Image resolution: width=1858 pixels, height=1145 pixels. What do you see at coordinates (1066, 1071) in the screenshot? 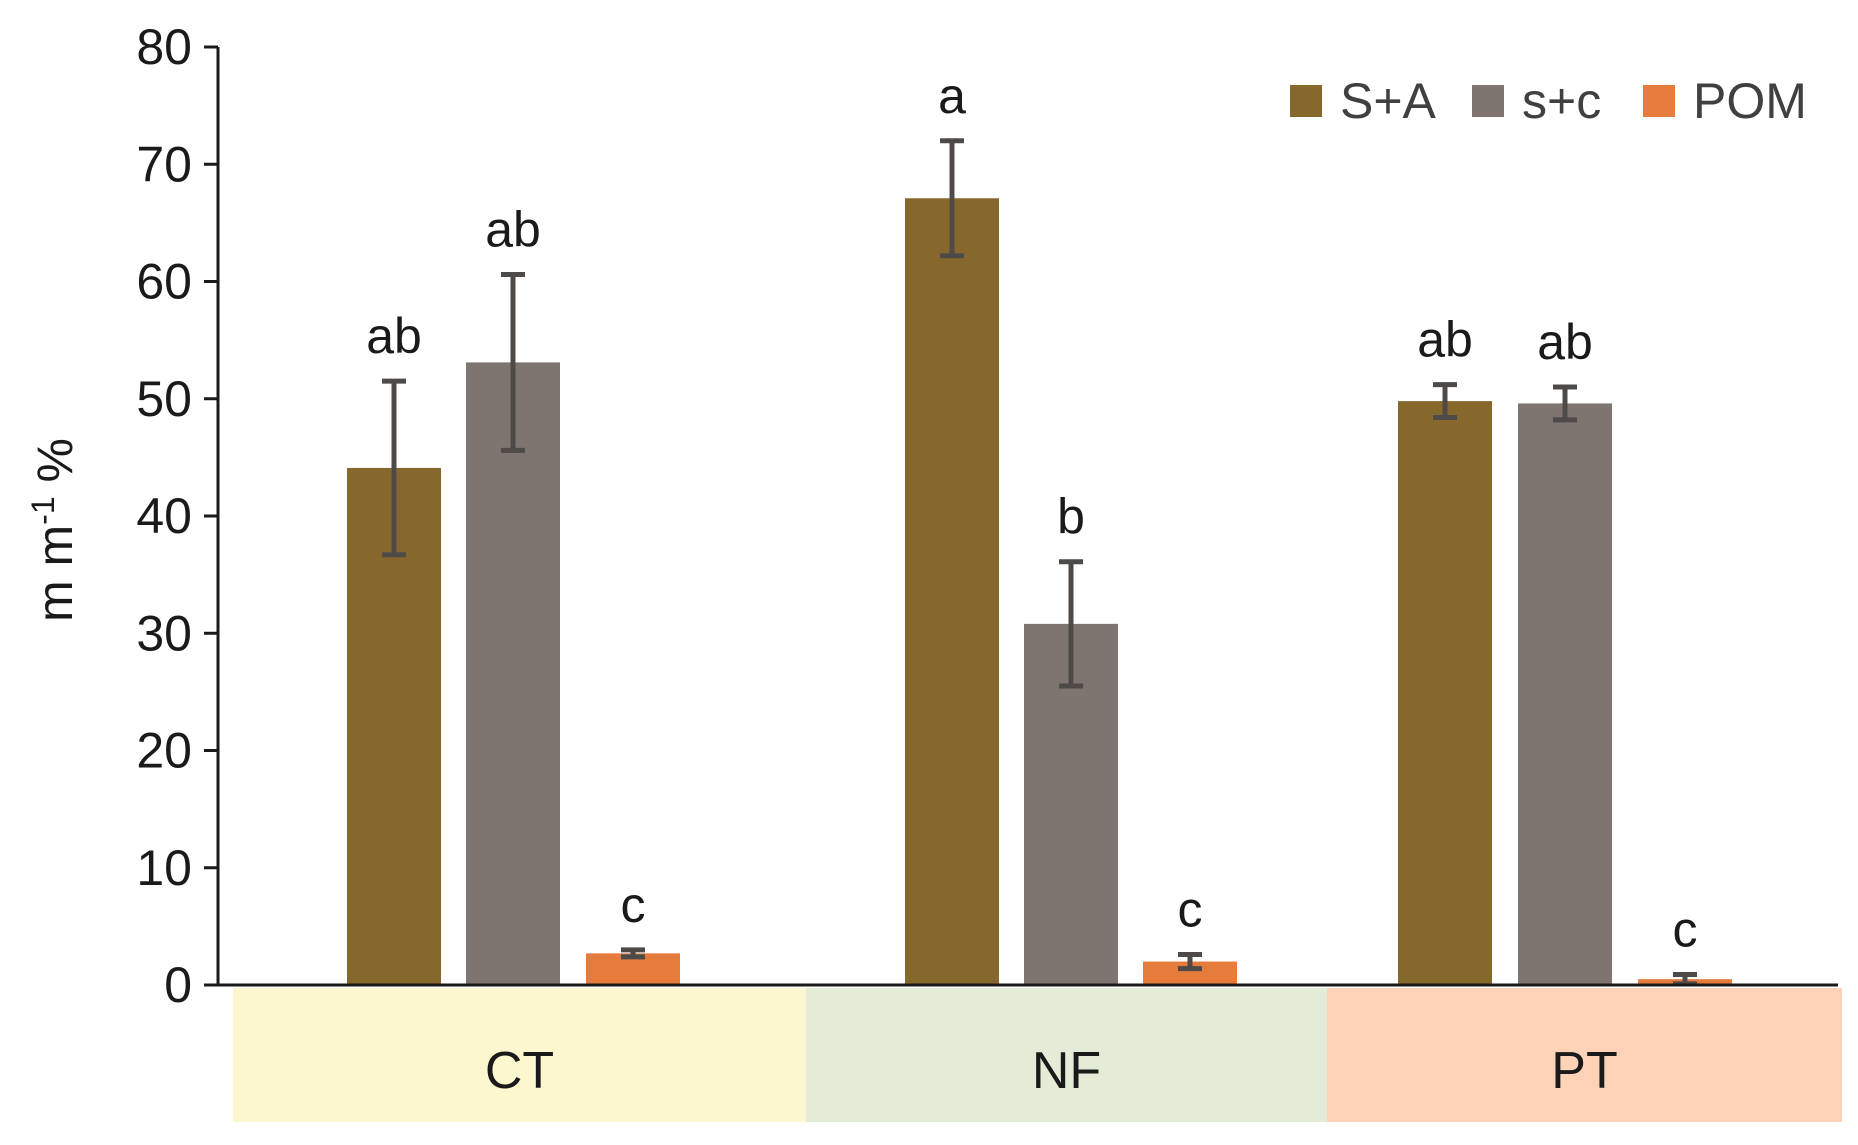
I see `category-label-nf: NF` at bounding box center [1066, 1071].